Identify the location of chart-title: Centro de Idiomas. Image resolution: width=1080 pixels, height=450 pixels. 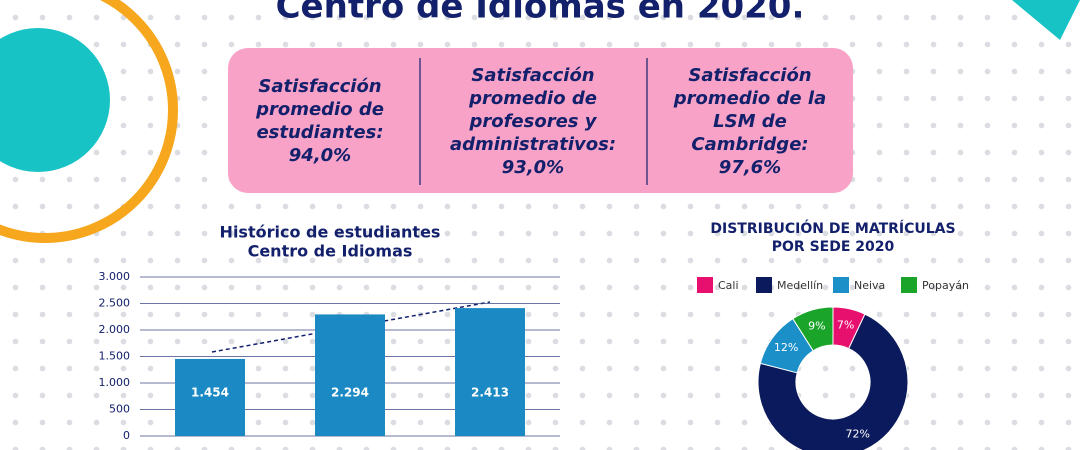
(330, 251).